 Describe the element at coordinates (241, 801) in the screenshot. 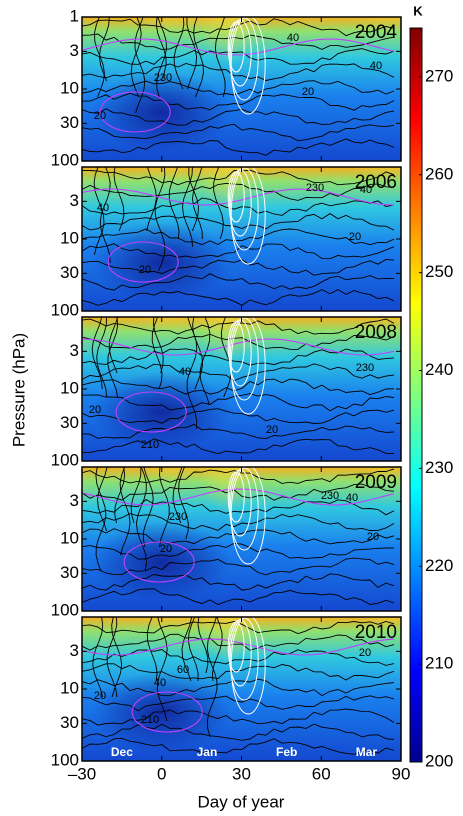

I see `x-axis-label: Day of year` at that location.